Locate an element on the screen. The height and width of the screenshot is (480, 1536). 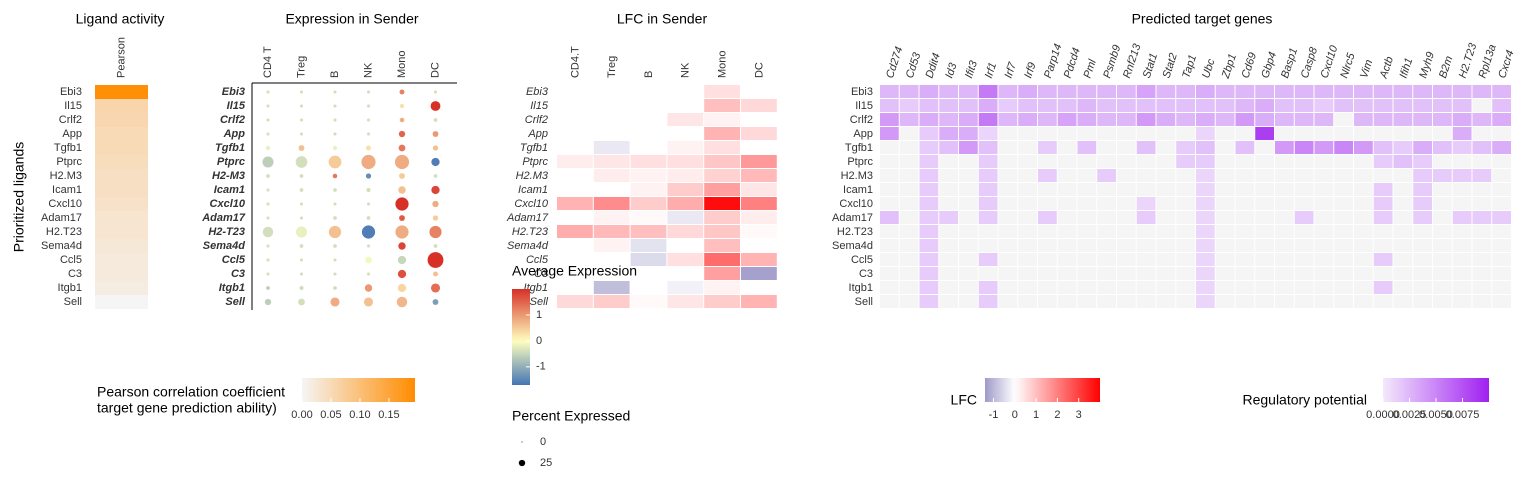
row-label: Ebi3 is located at coordinates (537, 92).